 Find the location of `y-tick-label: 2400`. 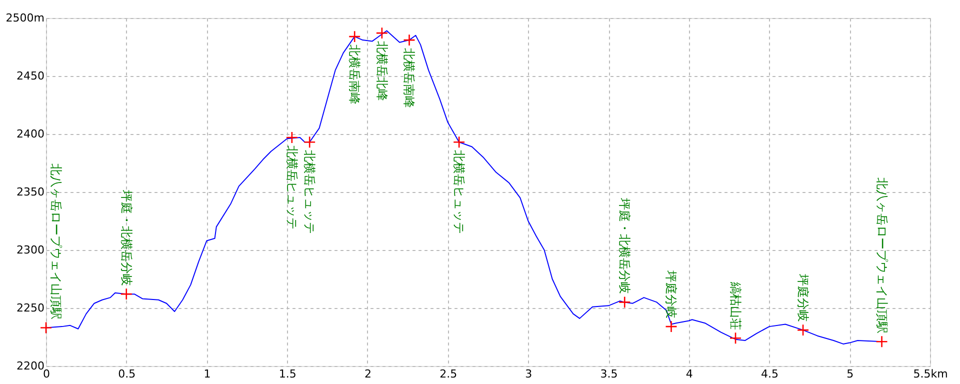

y-tick-label: 2400 is located at coordinates (30, 134).